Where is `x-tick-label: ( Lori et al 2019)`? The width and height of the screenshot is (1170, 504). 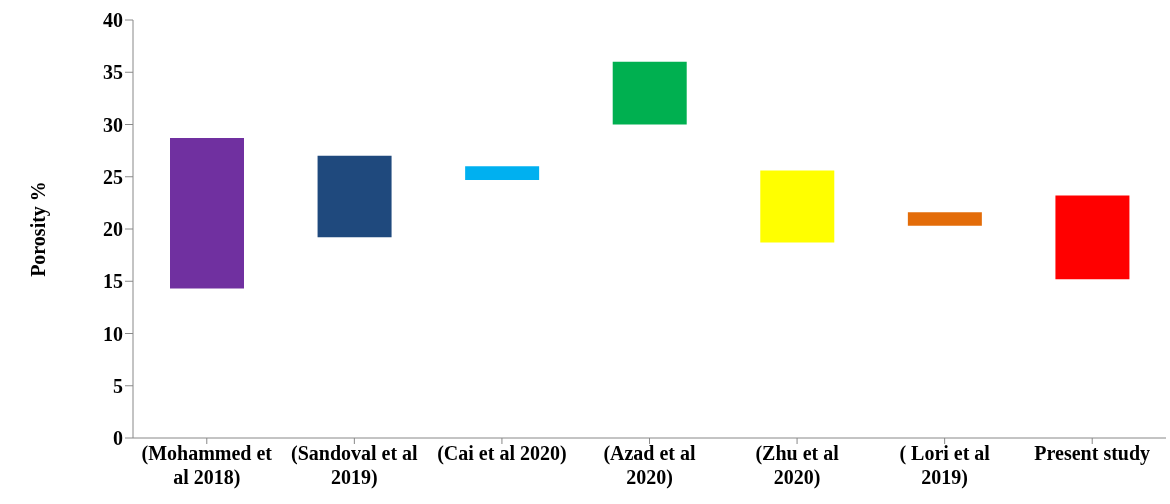
x-tick-label: ( Lori et al 2019) is located at coordinates (945, 465).